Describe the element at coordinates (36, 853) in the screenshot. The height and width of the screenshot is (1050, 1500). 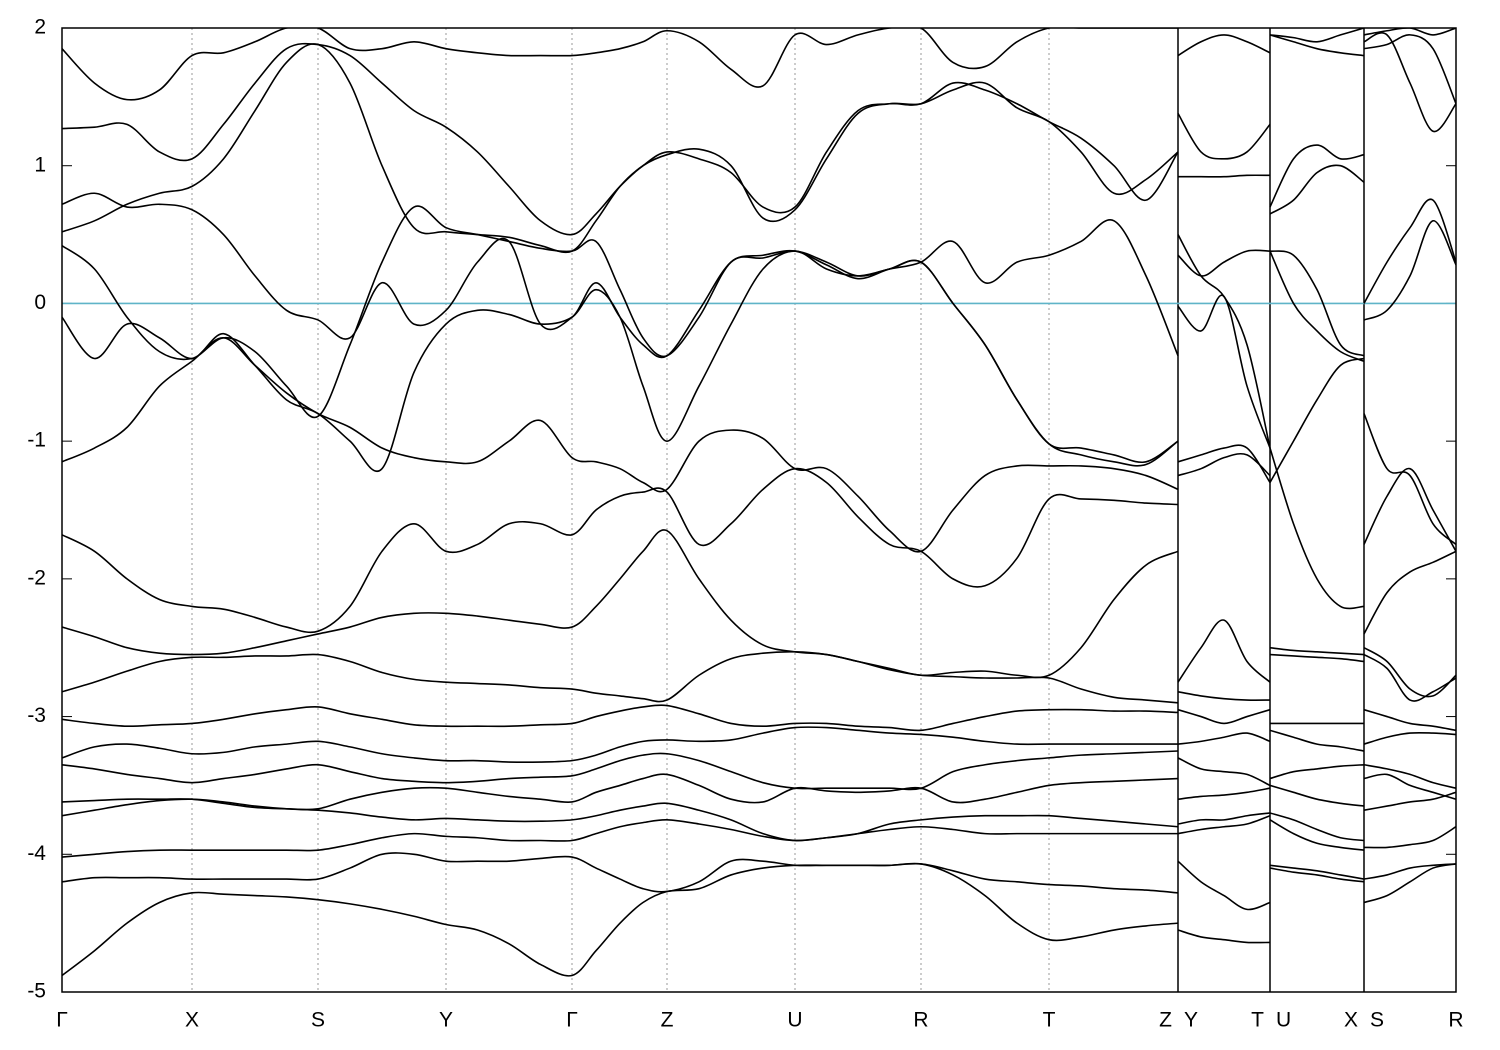
I see `y-tick-label: -4` at that location.